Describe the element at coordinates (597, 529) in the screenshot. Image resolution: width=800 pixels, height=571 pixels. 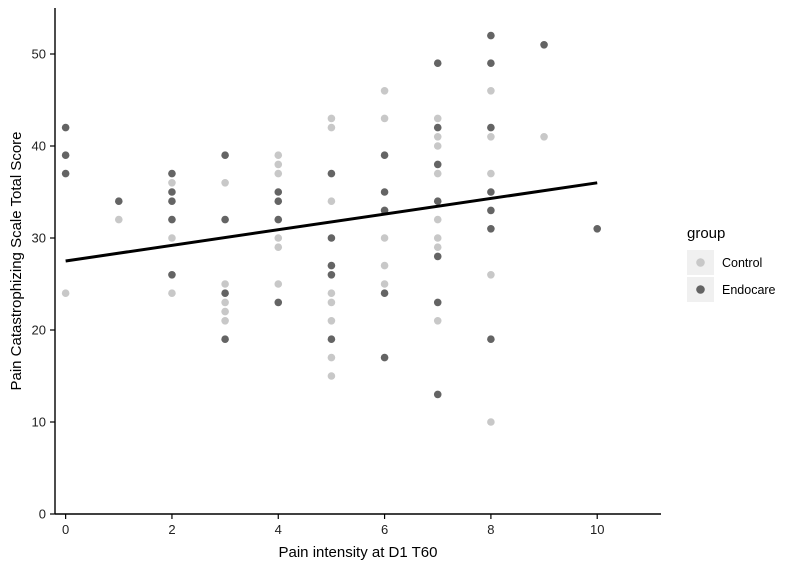
I see `x-tick-label: 10` at that location.